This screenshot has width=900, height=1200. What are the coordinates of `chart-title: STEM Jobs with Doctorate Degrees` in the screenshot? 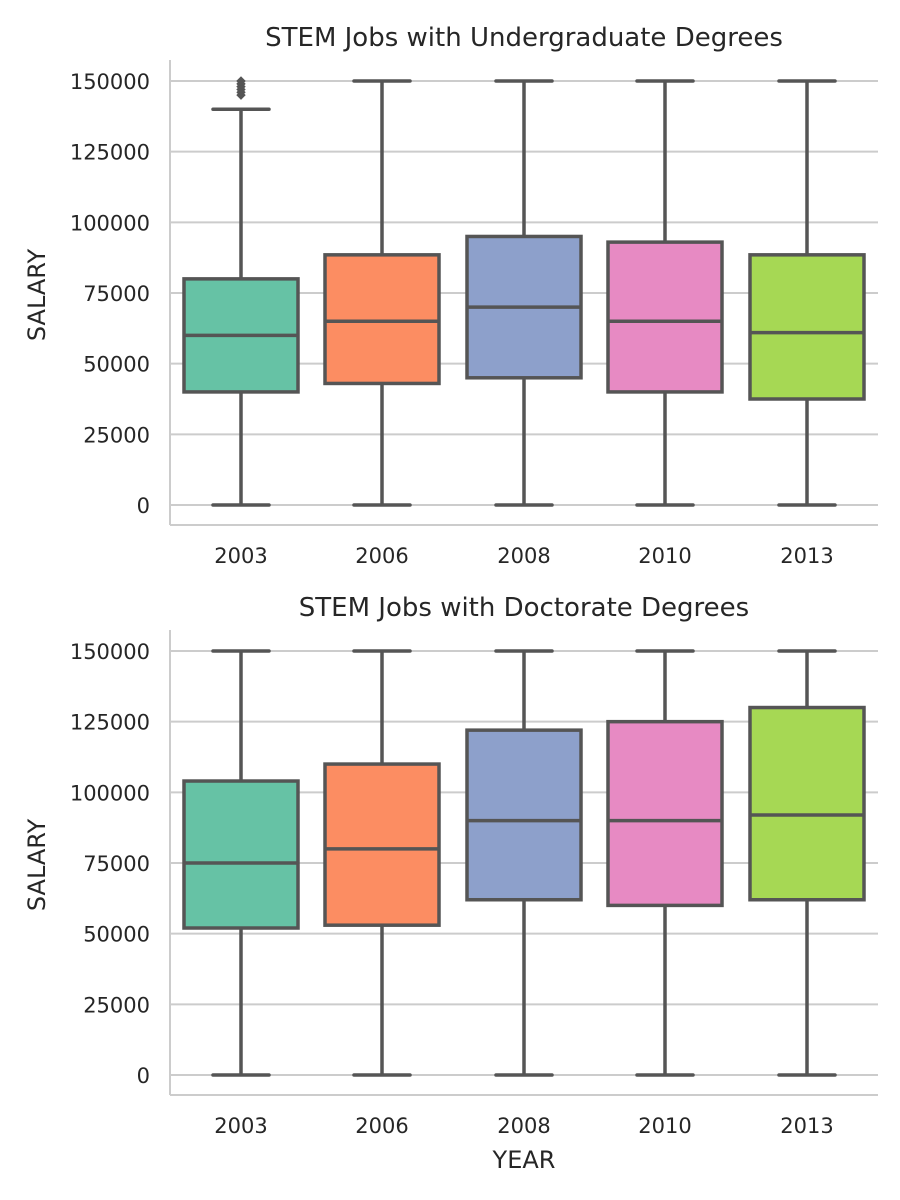 It's located at (524, 608).